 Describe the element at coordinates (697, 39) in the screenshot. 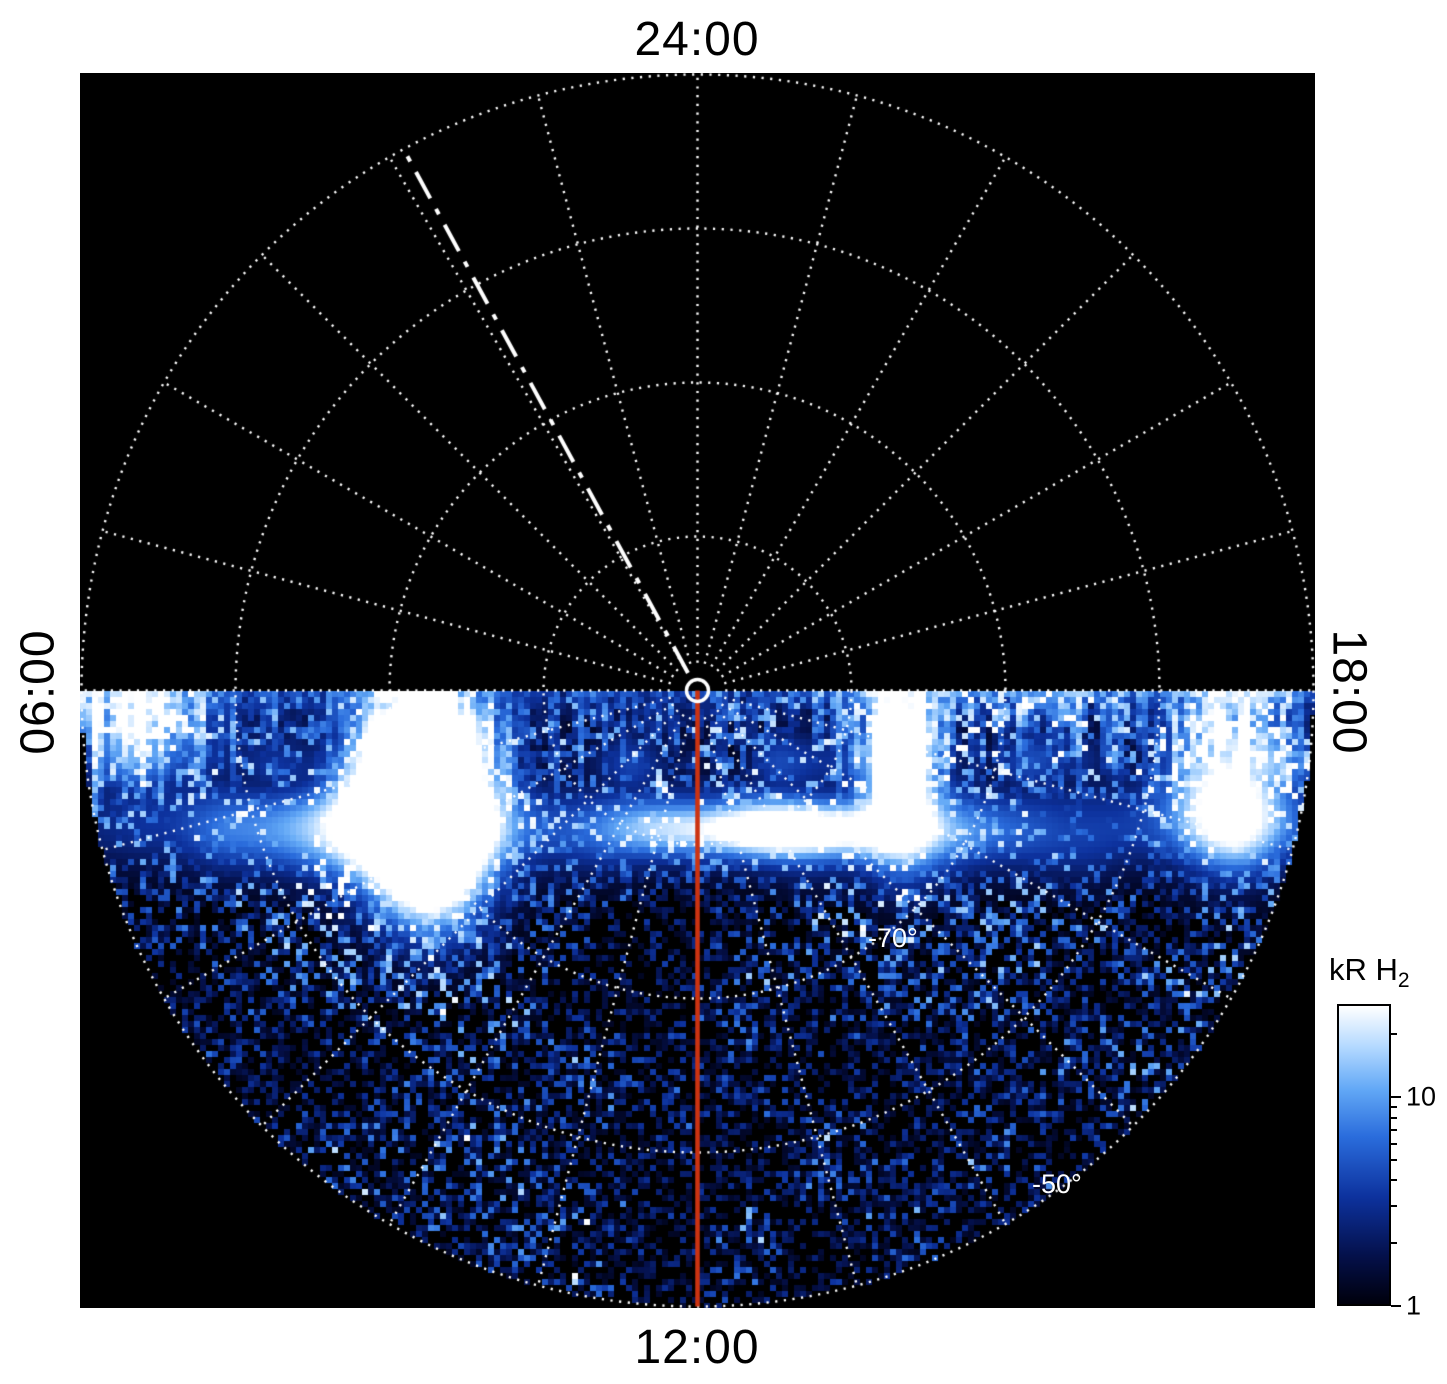

I see `local-time-label-2400: 24:00` at that location.